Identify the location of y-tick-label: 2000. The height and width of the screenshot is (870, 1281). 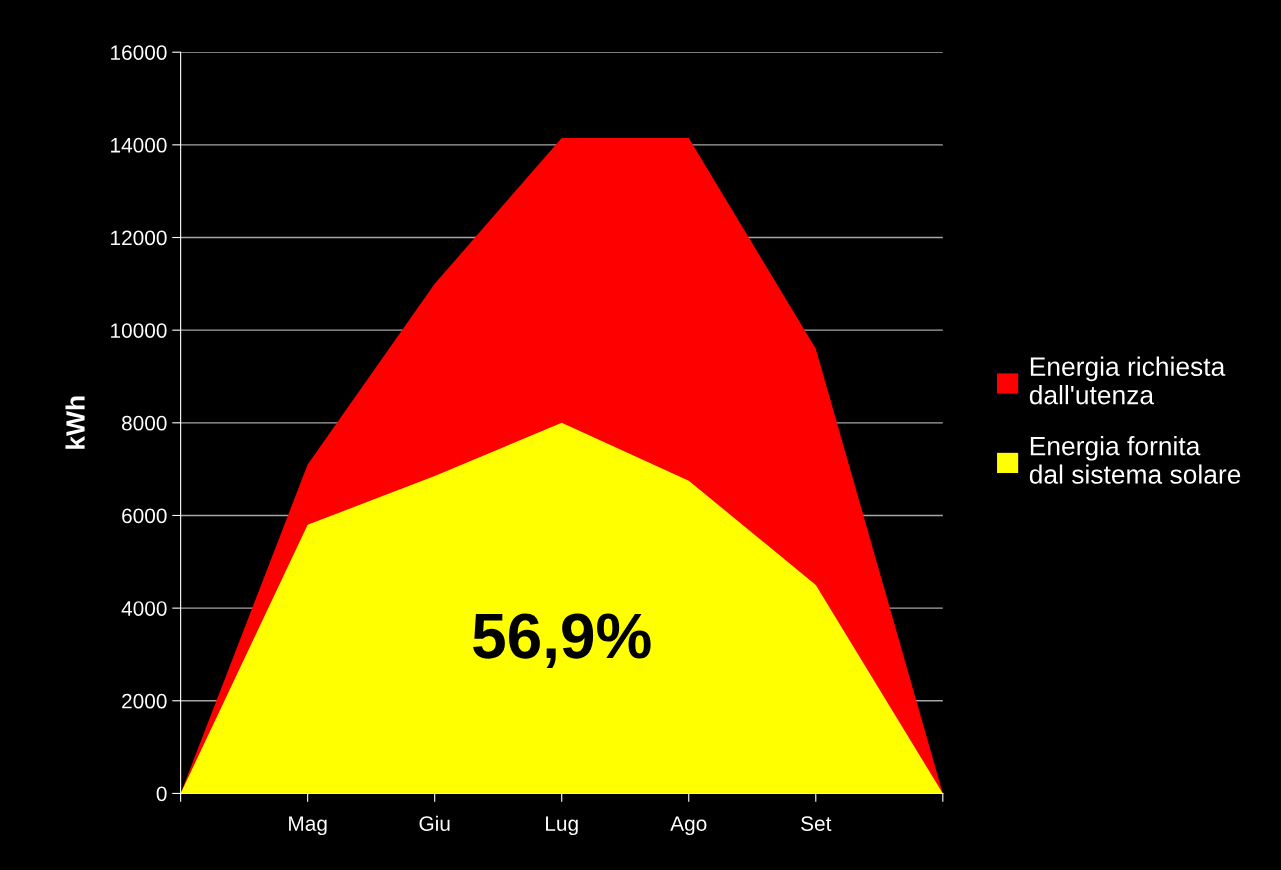
(144, 701).